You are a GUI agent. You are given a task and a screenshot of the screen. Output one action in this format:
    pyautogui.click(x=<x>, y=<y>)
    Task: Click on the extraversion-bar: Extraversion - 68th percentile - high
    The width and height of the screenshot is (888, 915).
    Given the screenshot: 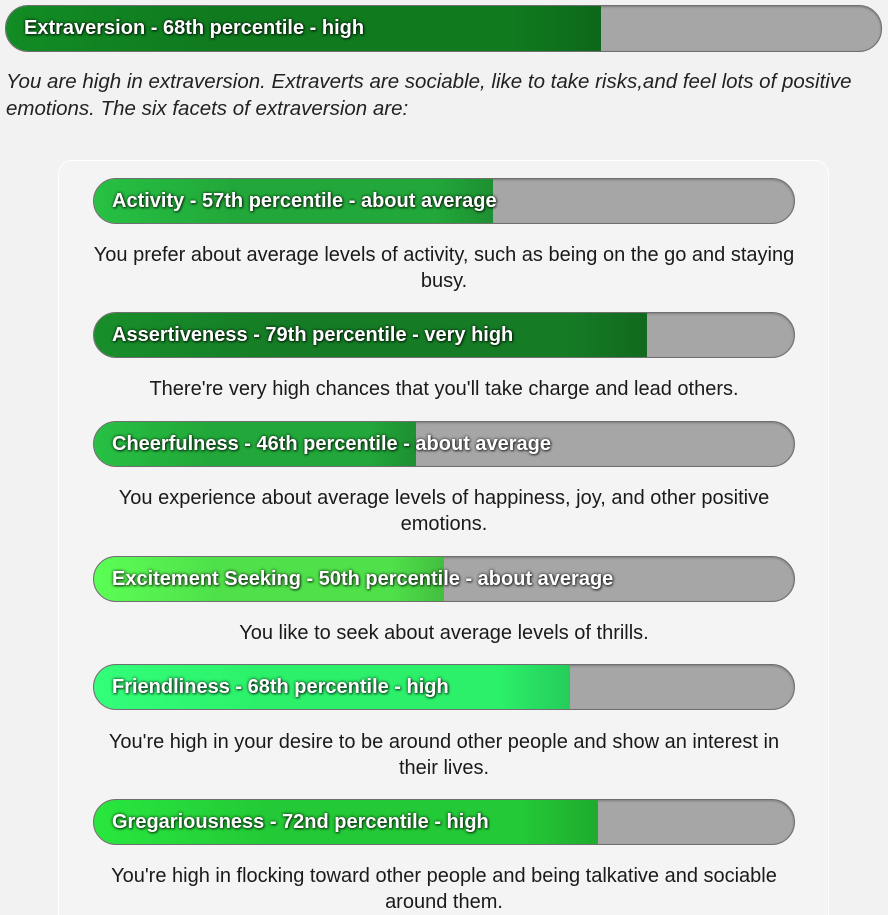 What is the action you would take?
    pyautogui.click(x=443, y=28)
    